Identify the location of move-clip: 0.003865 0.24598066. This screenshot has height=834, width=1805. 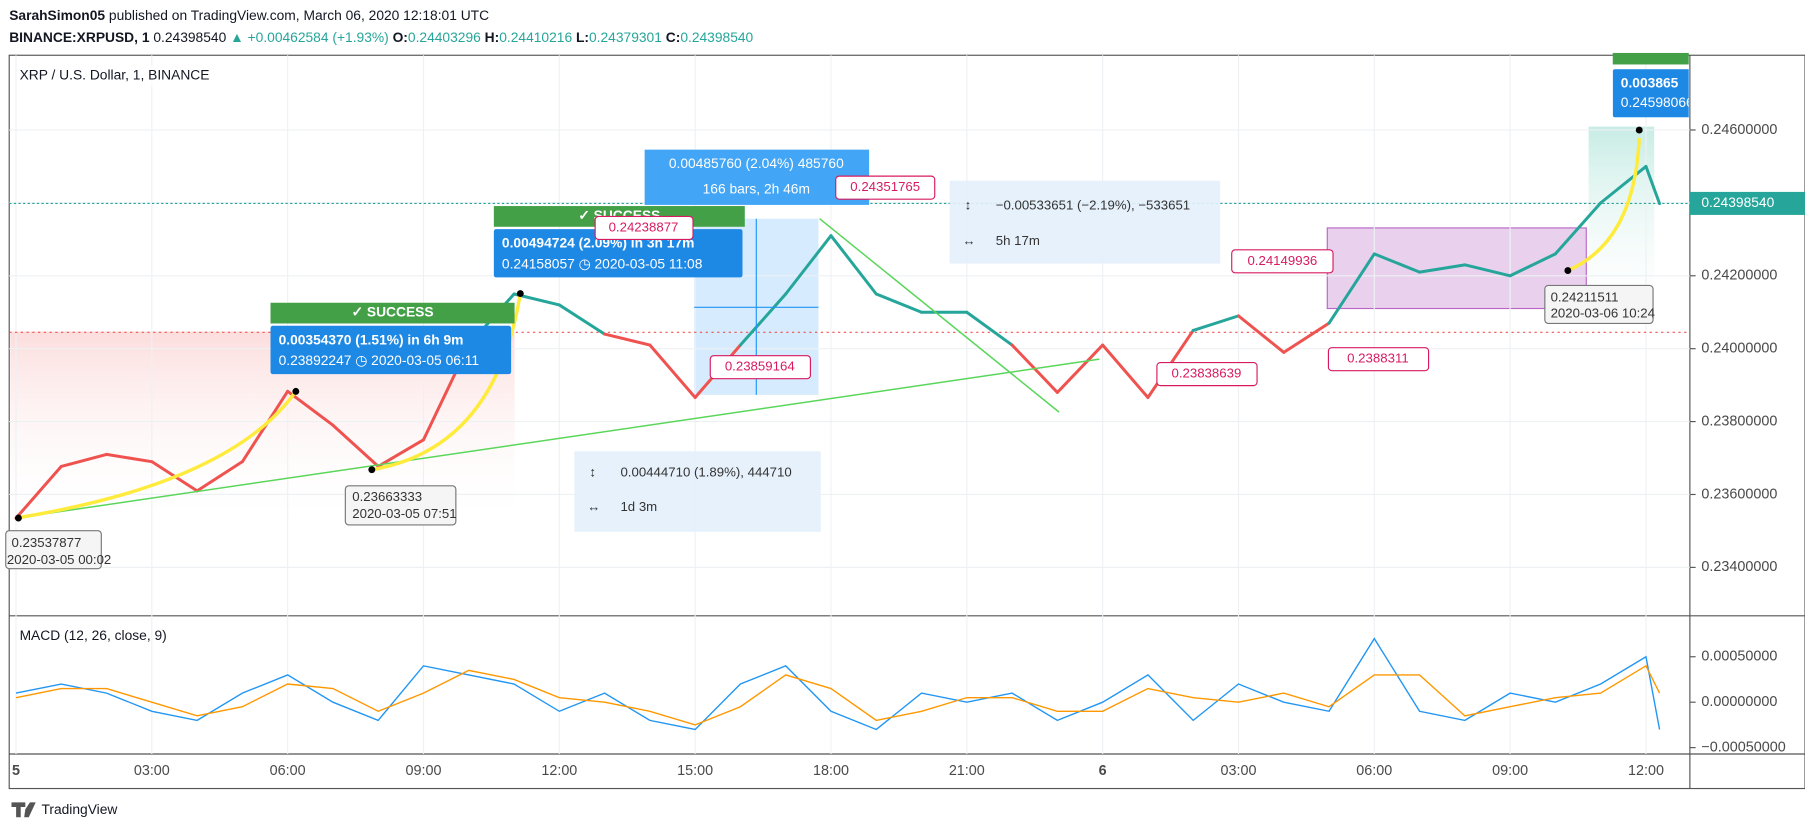
(1650, 93).